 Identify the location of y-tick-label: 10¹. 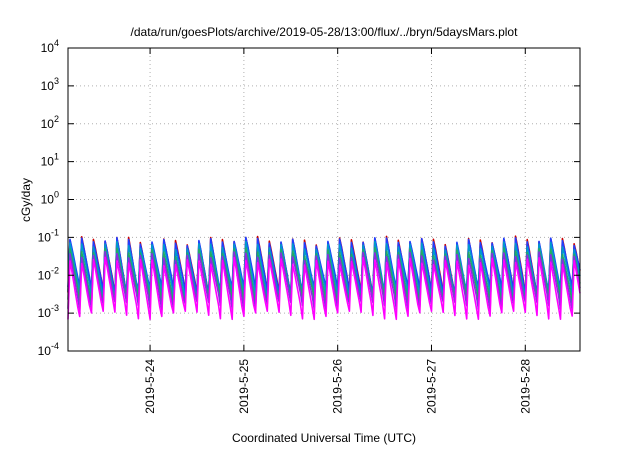
(50, 160).